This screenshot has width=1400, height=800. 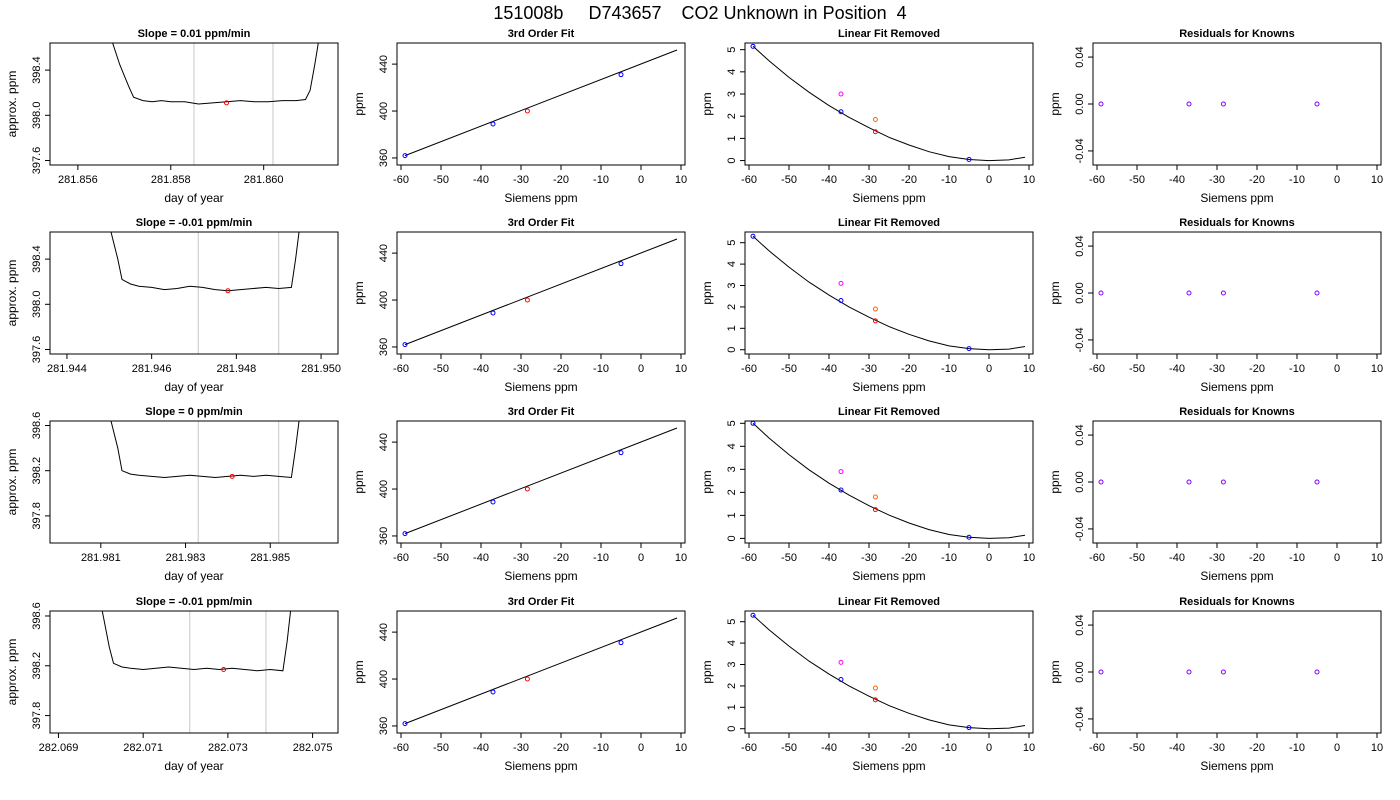 I want to click on y-tick-label: 360, so click(x=384, y=347).